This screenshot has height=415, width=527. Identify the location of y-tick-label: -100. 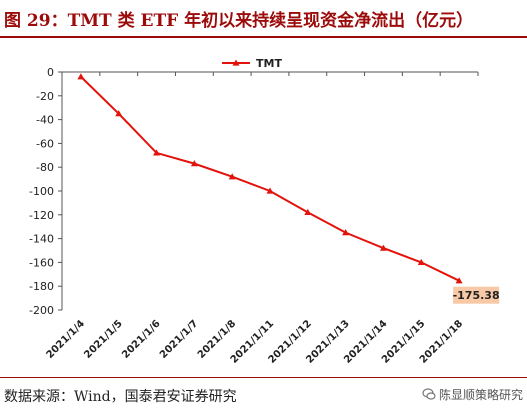
(41, 191).